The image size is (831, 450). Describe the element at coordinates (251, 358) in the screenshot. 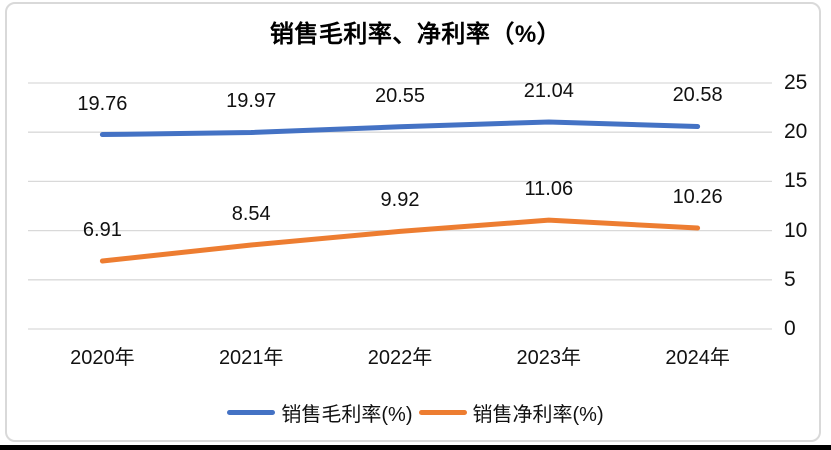

I see `x-axis-label: 2021年` at that location.